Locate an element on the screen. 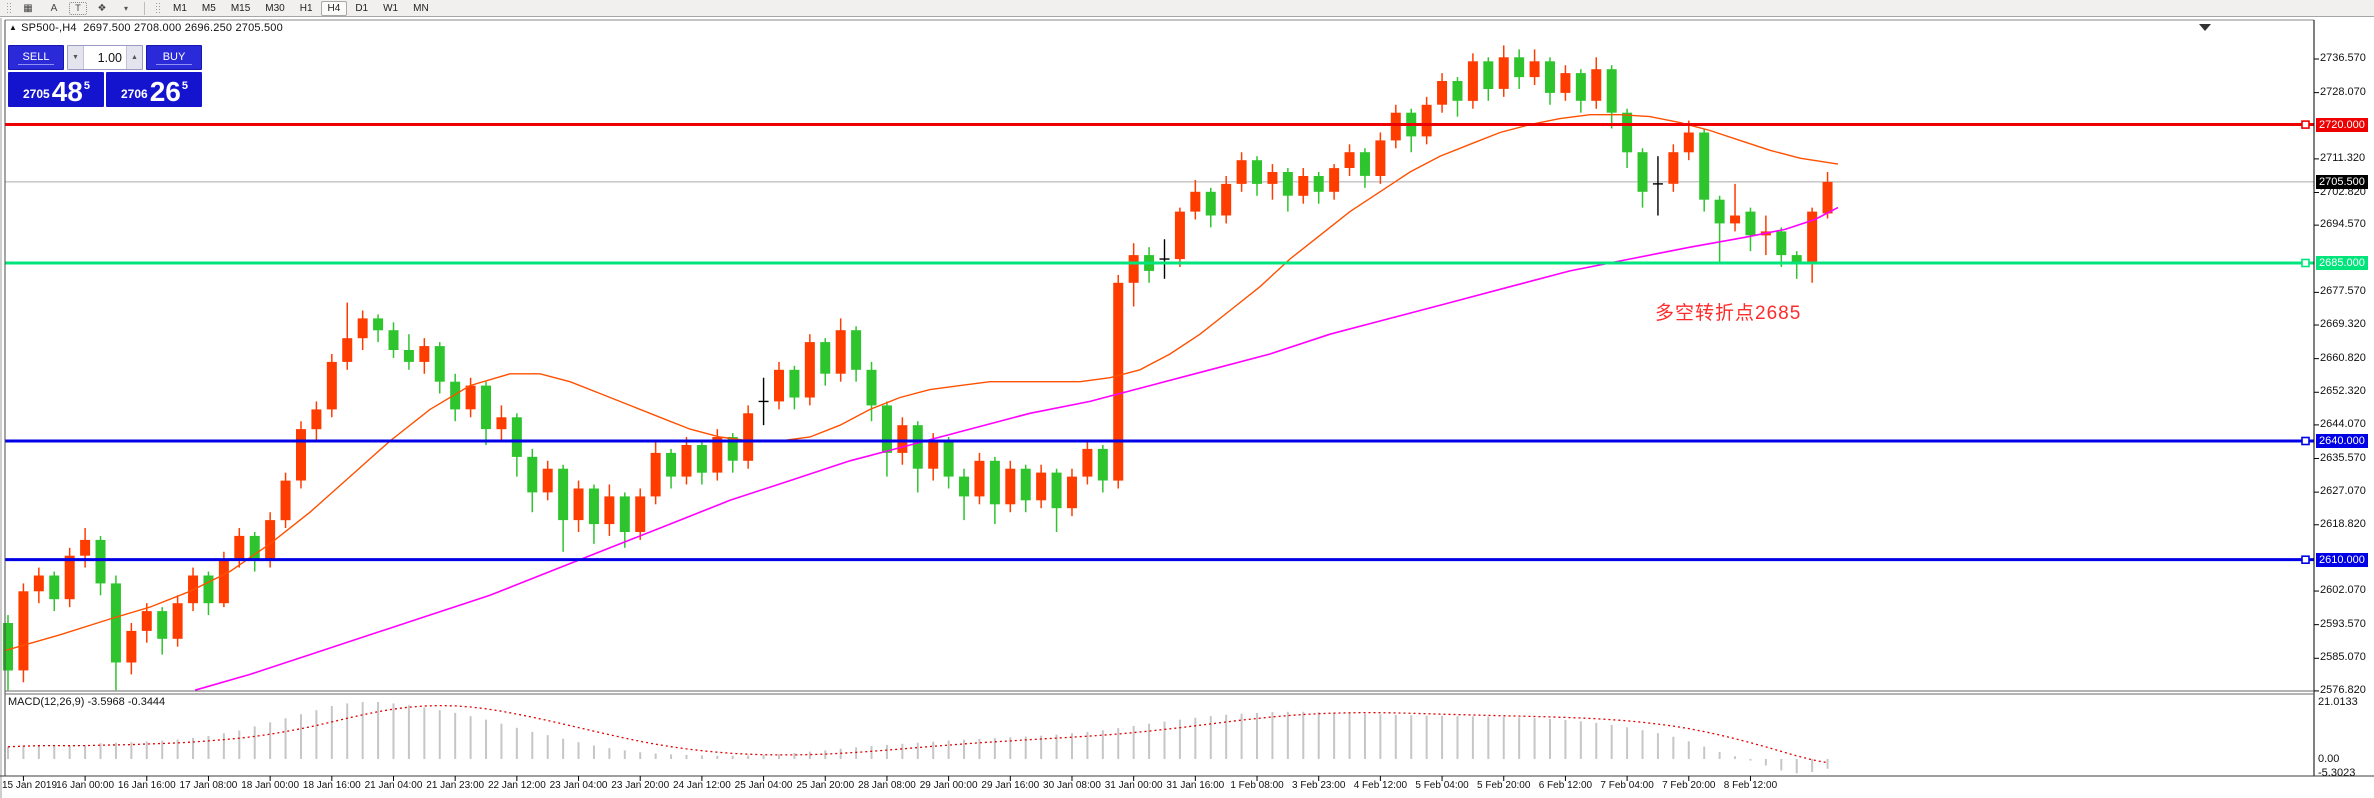 The height and width of the screenshot is (798, 2374). volume-input: 1.00 is located at coordinates (109, 57).